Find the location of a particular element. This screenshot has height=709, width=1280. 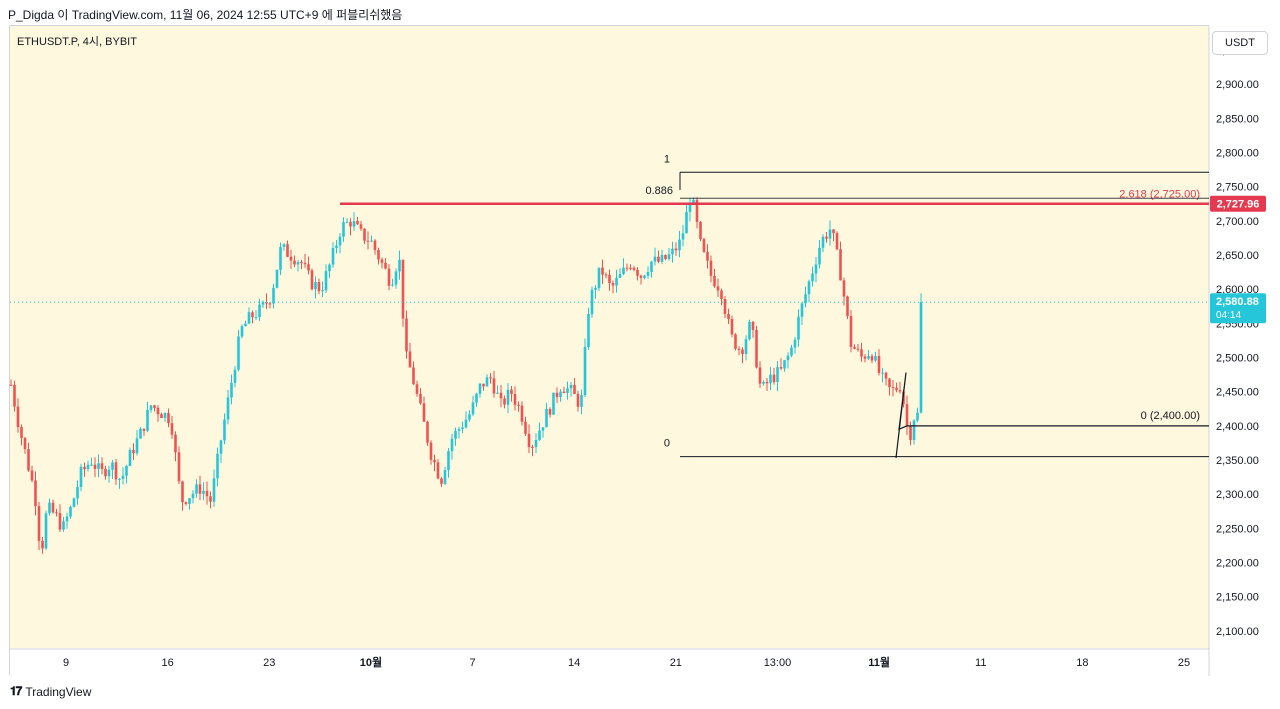

x-tick-label: 16 is located at coordinates (168, 663).